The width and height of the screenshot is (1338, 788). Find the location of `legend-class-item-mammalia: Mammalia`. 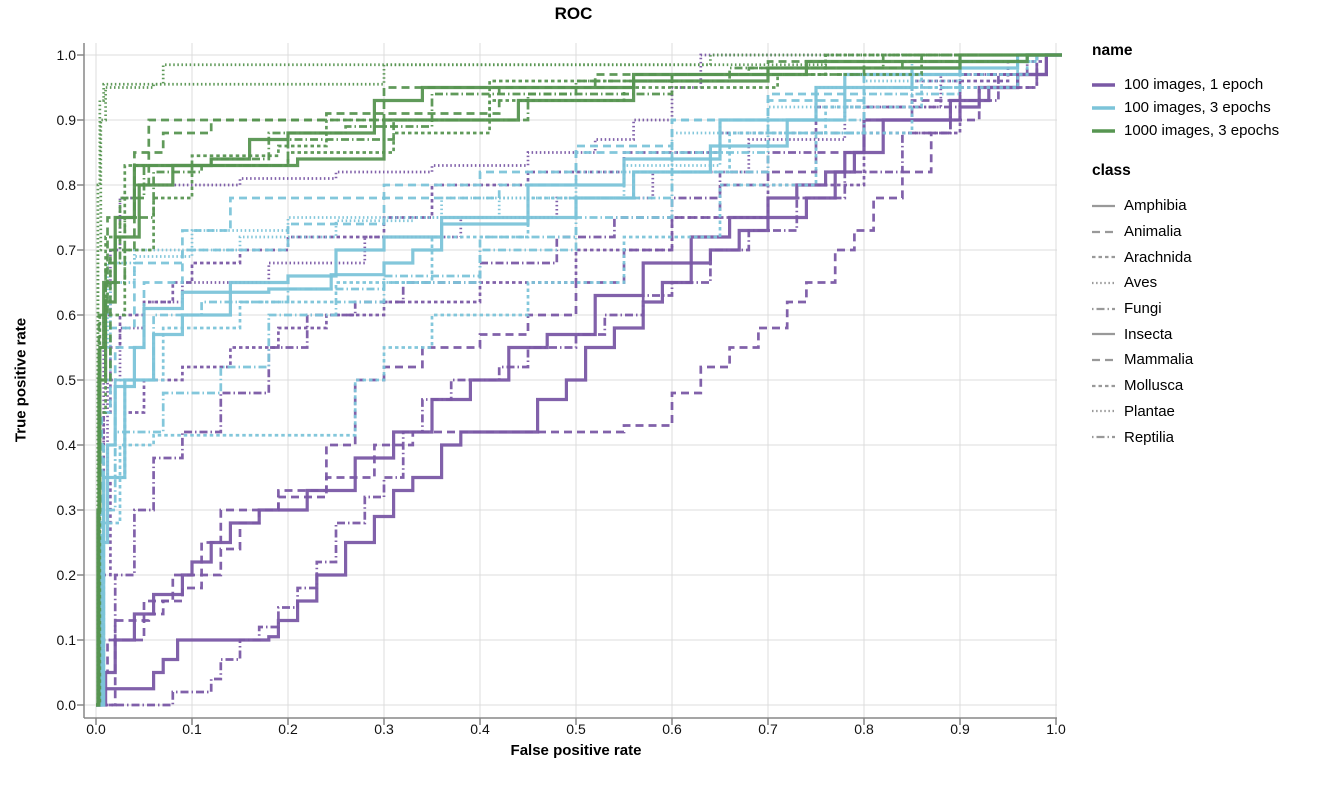

legend-class-item-mammalia: Mammalia is located at coordinates (1185, 360).